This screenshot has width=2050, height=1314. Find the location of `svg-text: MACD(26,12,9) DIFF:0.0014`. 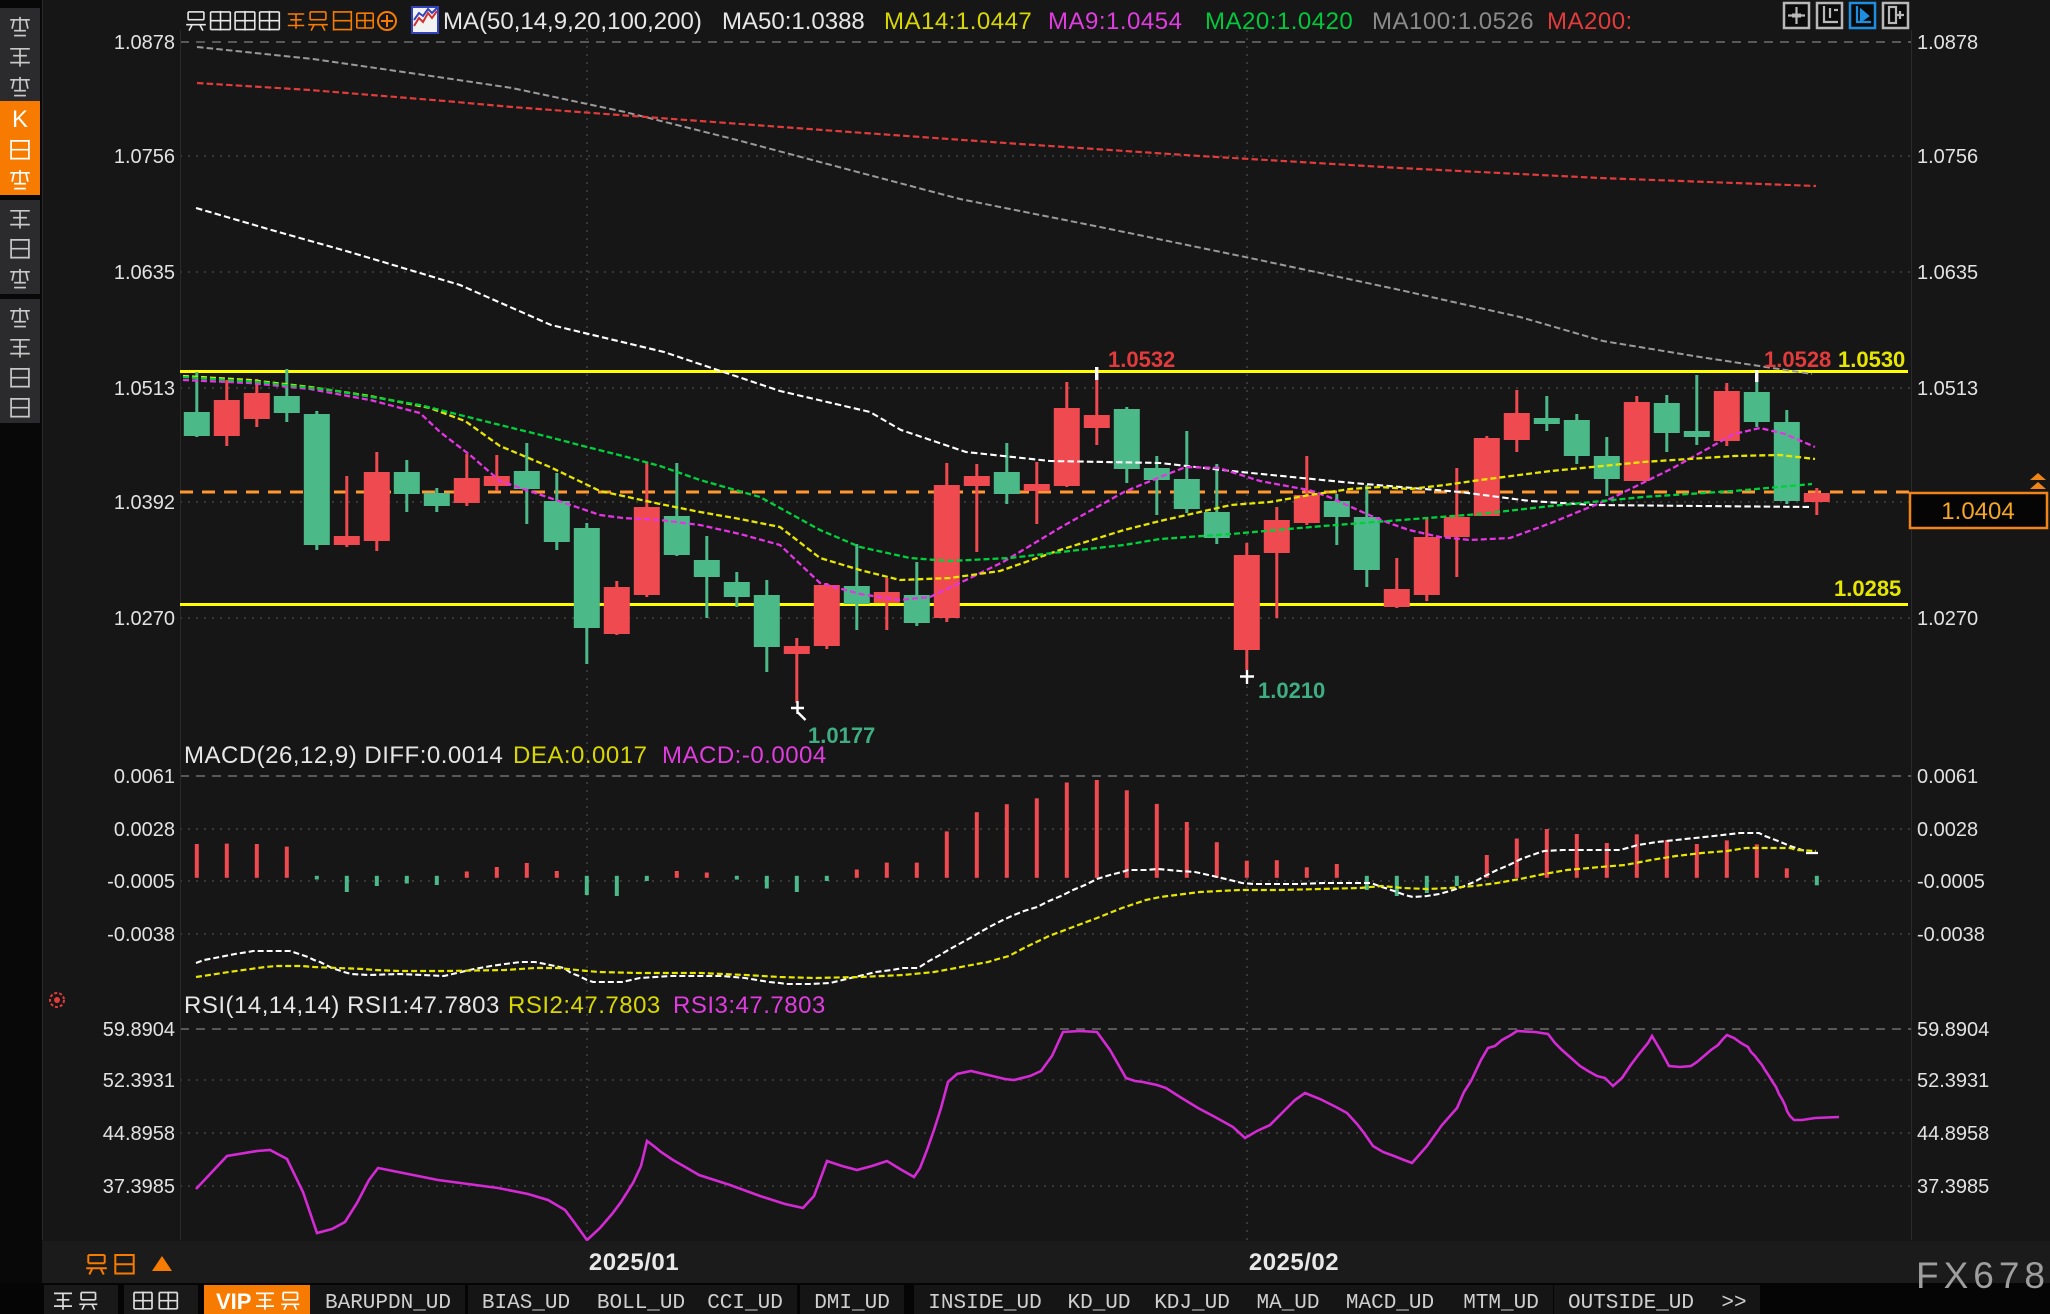

svg-text: MACD(26,12,9) DIFF:0.0014 is located at coordinates (343, 755).